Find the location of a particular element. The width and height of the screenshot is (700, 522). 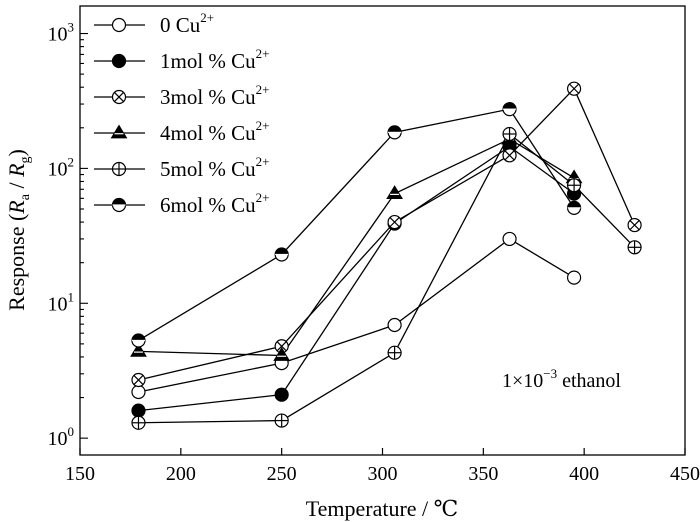

y-axis-label: Response (Ra / Rg) is located at coordinates (18, 230).